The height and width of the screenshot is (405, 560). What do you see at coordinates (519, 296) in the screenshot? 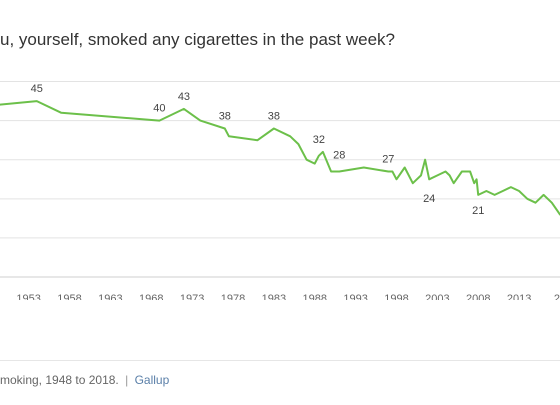
I see `x-tick-label: 2013` at bounding box center [519, 296].